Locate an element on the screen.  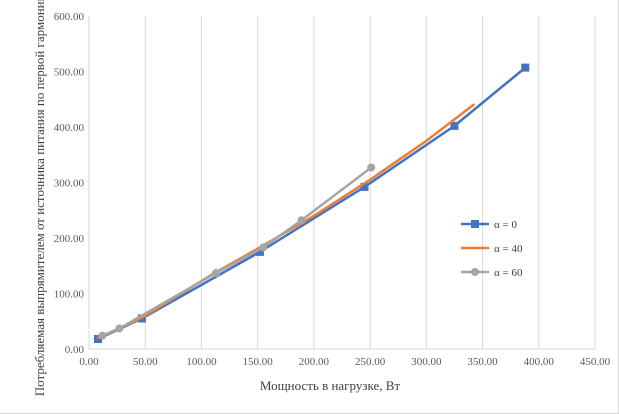
x-tick-label: 0.00 is located at coordinates (89, 362).